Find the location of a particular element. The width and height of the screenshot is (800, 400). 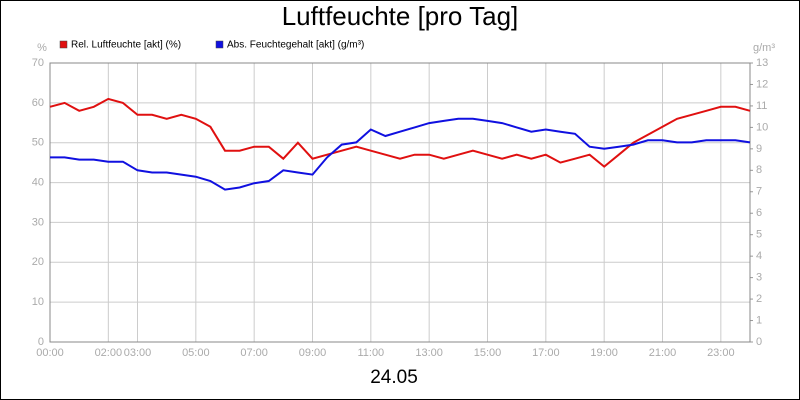

y2-tick-label: 8 is located at coordinates (759, 170).